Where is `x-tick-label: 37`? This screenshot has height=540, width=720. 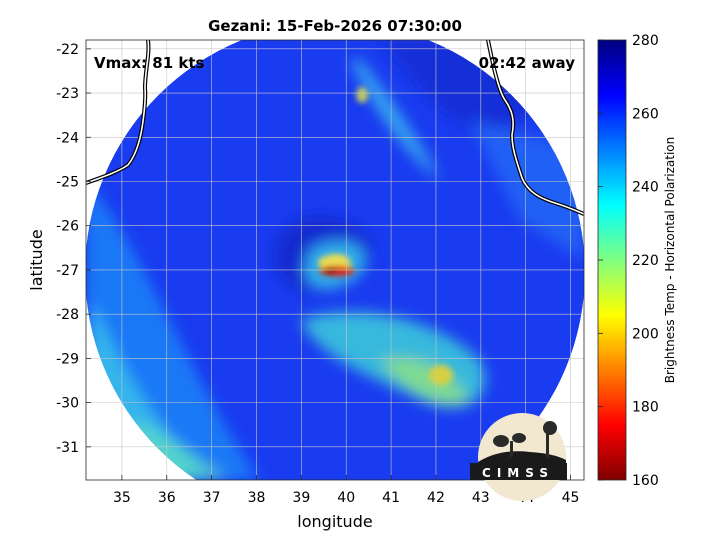 x-tick-label: 37 is located at coordinates (212, 498).